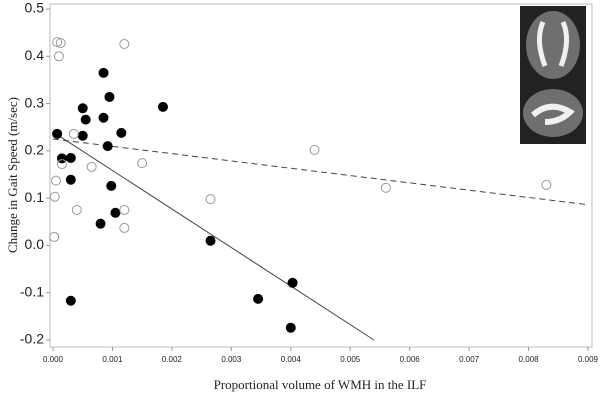 The height and width of the screenshot is (406, 600). Describe the element at coordinates (350, 359) in the screenshot. I see `x-tick-label: 0.005` at that location.